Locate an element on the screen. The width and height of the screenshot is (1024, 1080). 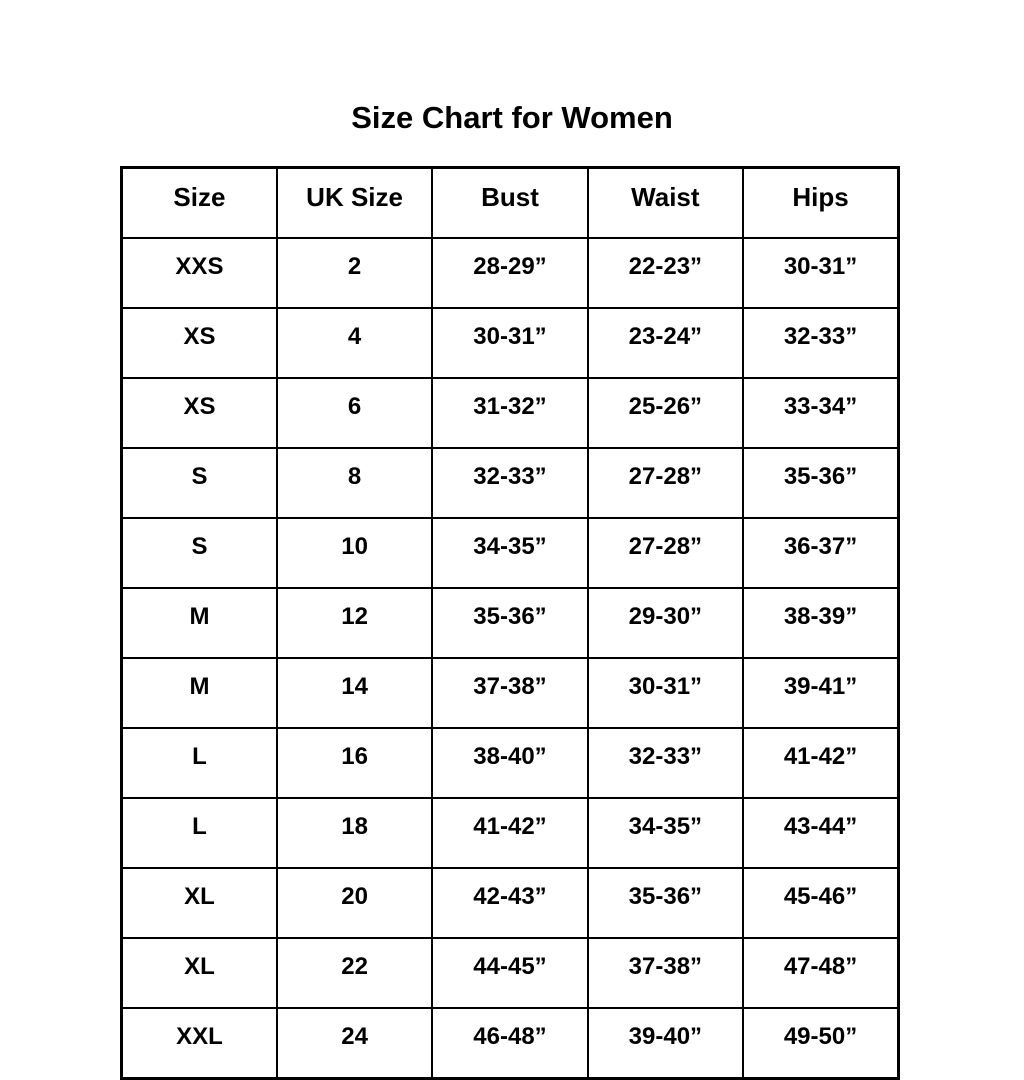
table-header: Size UK Size Bust Waist Hips is located at coordinates (510, 202).